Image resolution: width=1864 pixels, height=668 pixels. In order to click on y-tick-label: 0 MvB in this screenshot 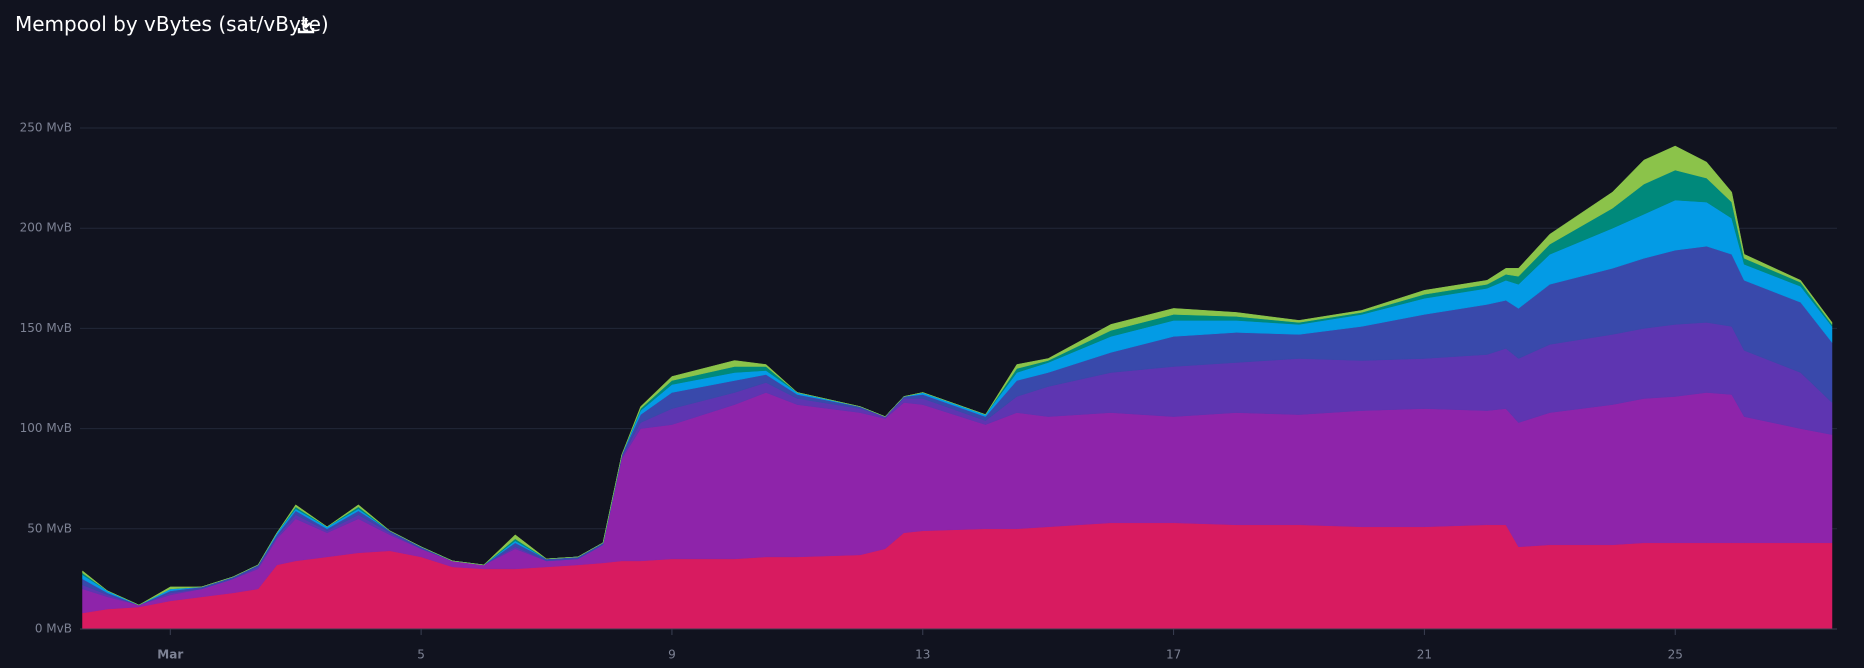, I will do `click(53, 629)`.